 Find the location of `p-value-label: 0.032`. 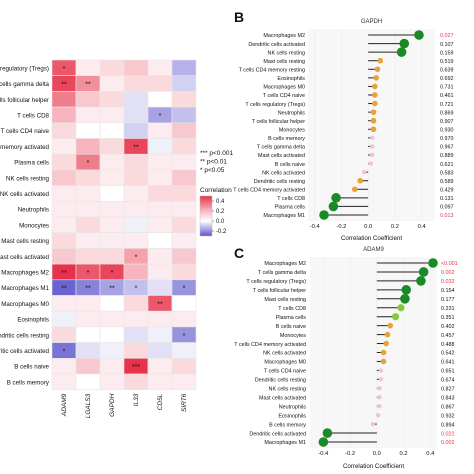

p-value-label: 0.032 is located at coordinates (448, 282).